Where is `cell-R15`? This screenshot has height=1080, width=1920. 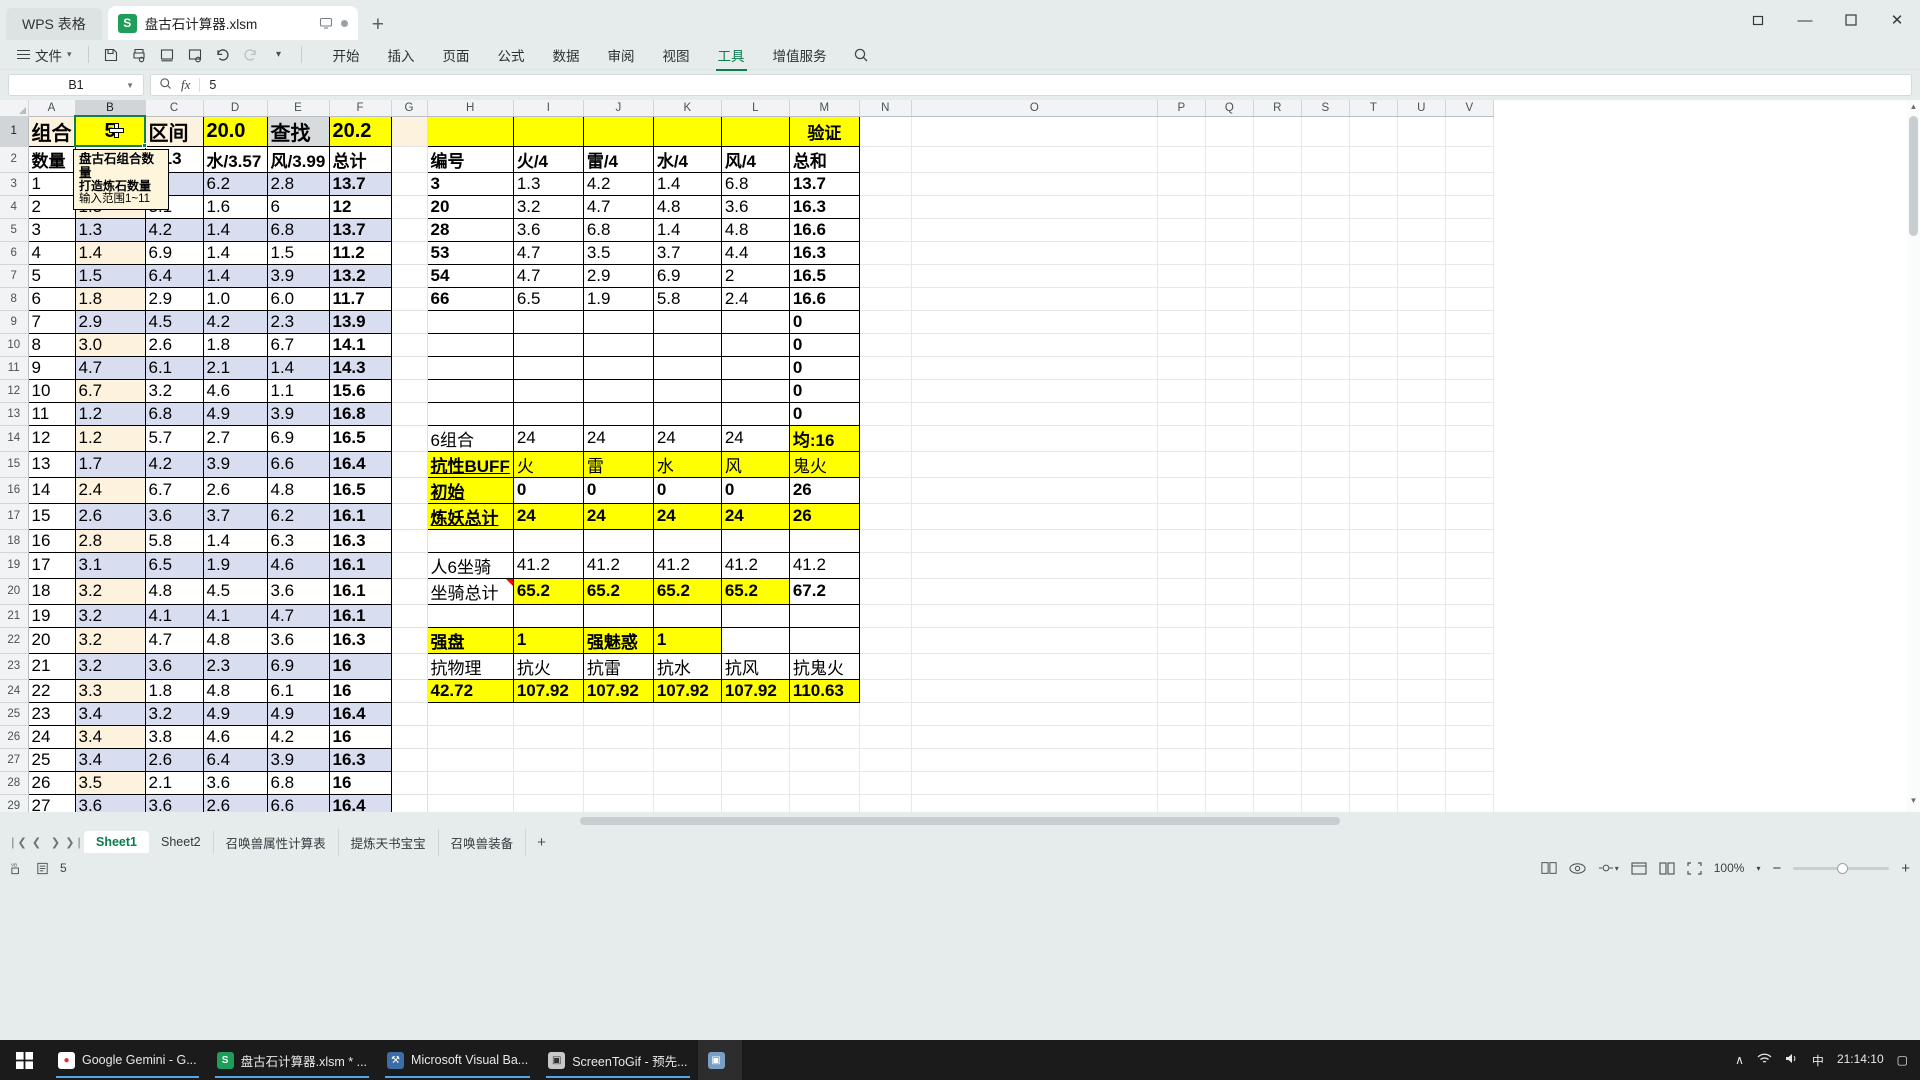 cell-R15 is located at coordinates (1277, 464).